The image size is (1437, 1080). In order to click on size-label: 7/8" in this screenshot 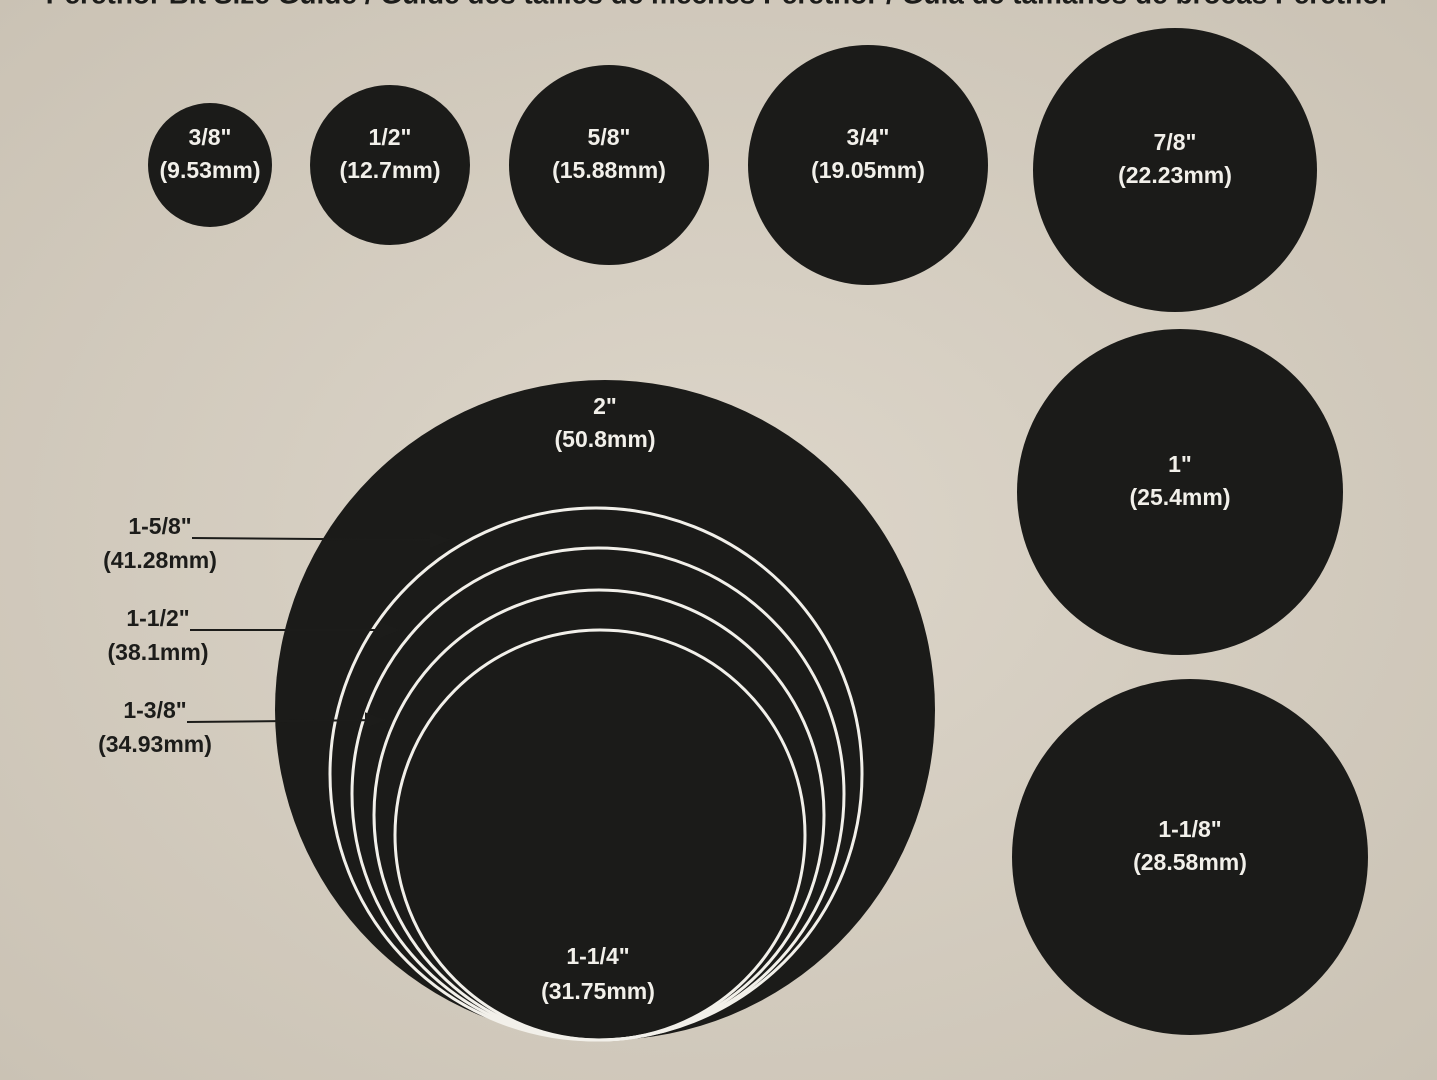, I will do `click(1175, 142)`.